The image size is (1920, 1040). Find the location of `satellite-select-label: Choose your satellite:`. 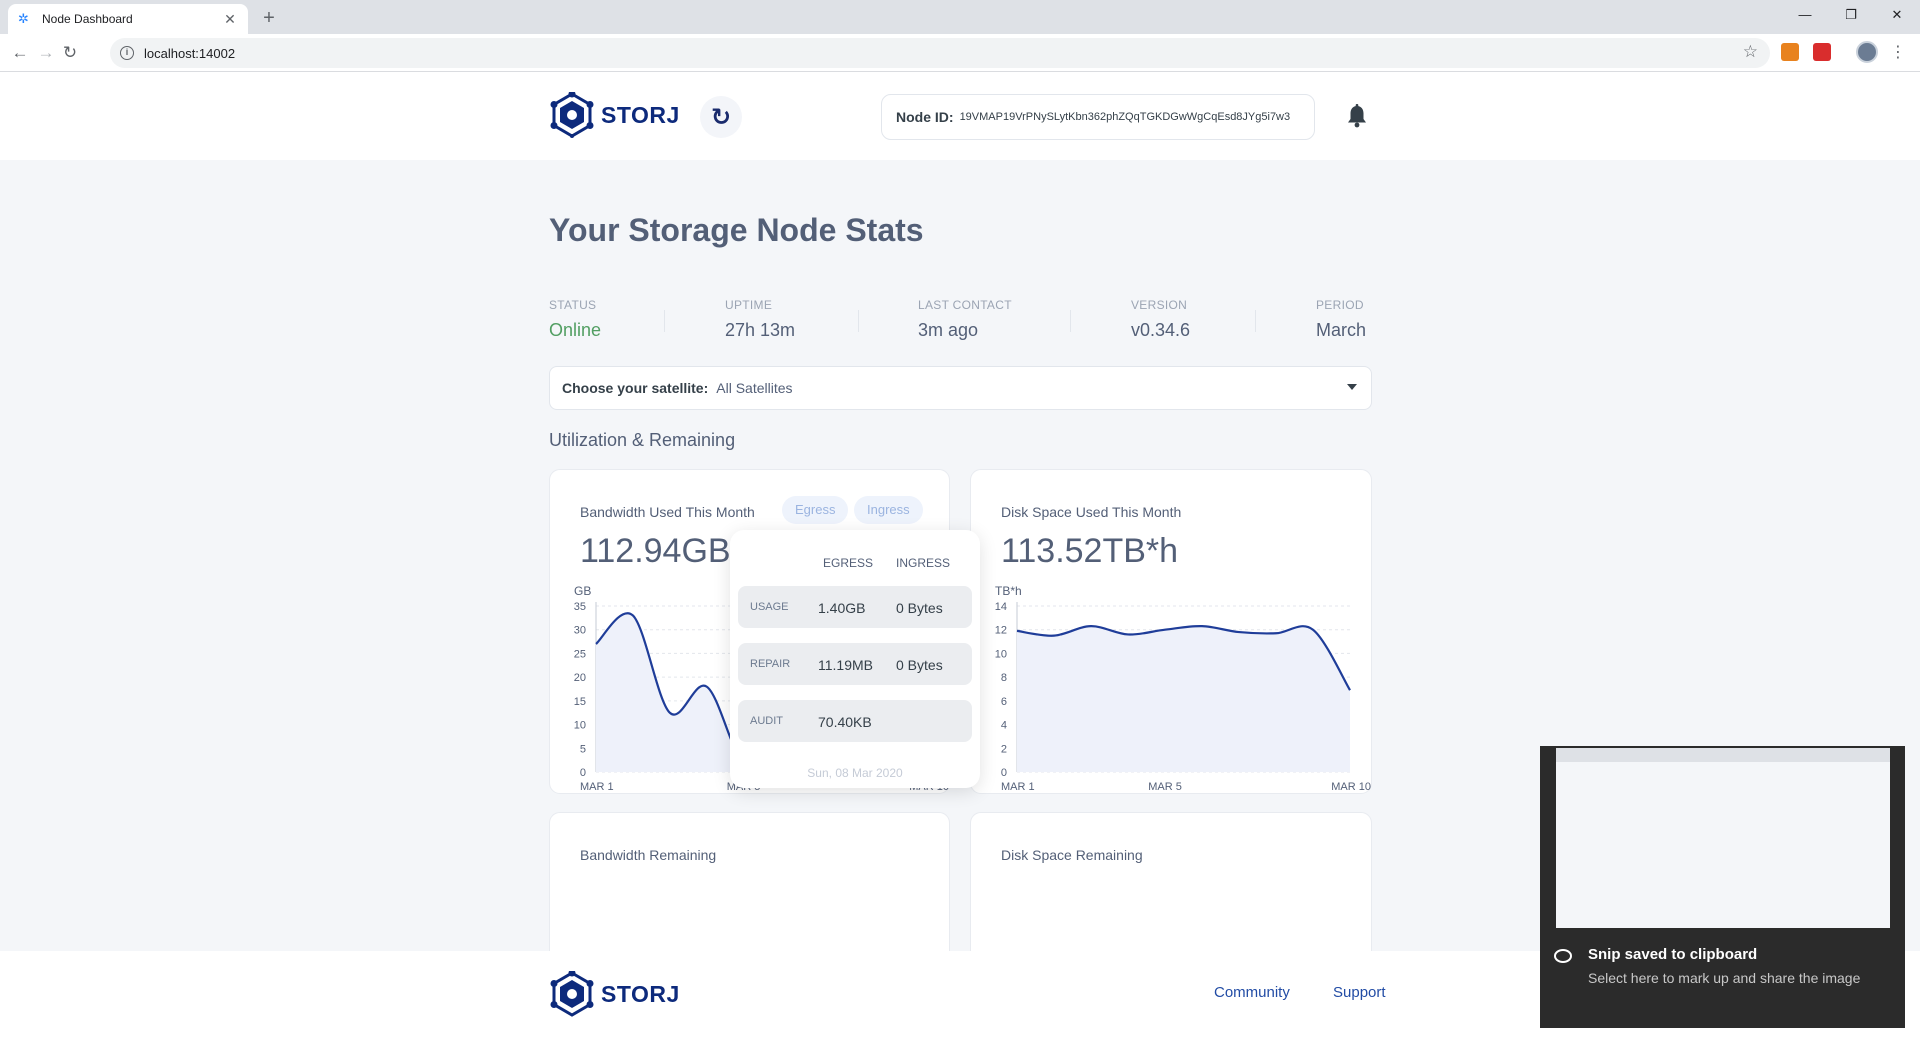

satellite-select-label: Choose your satellite: is located at coordinates (635, 388).